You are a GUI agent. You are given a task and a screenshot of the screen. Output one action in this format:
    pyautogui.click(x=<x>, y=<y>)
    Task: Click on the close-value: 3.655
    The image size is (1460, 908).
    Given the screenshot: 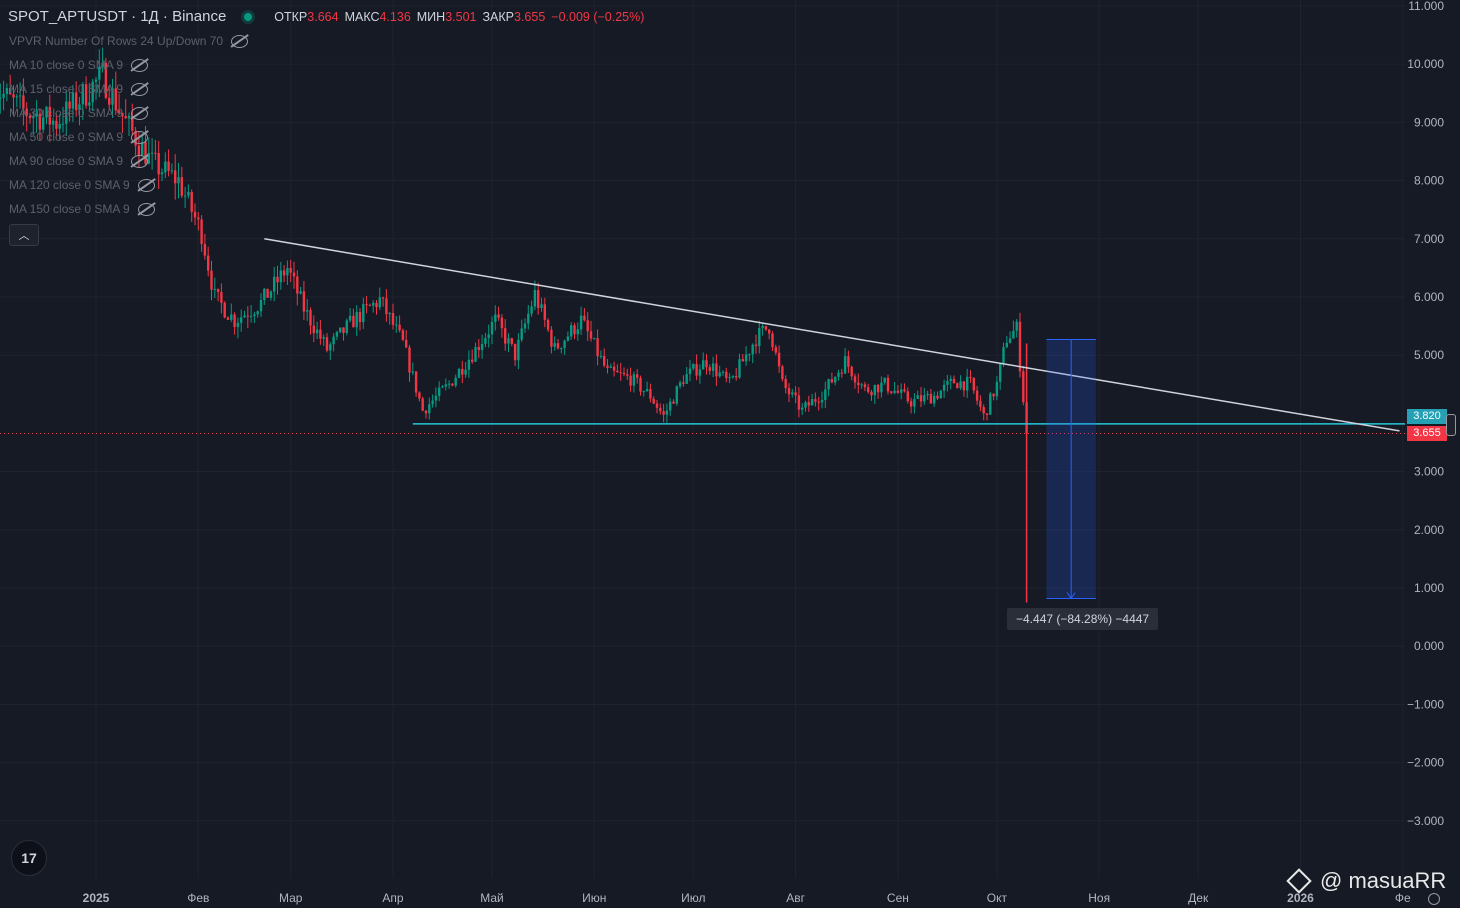 What is the action you would take?
    pyautogui.click(x=530, y=16)
    